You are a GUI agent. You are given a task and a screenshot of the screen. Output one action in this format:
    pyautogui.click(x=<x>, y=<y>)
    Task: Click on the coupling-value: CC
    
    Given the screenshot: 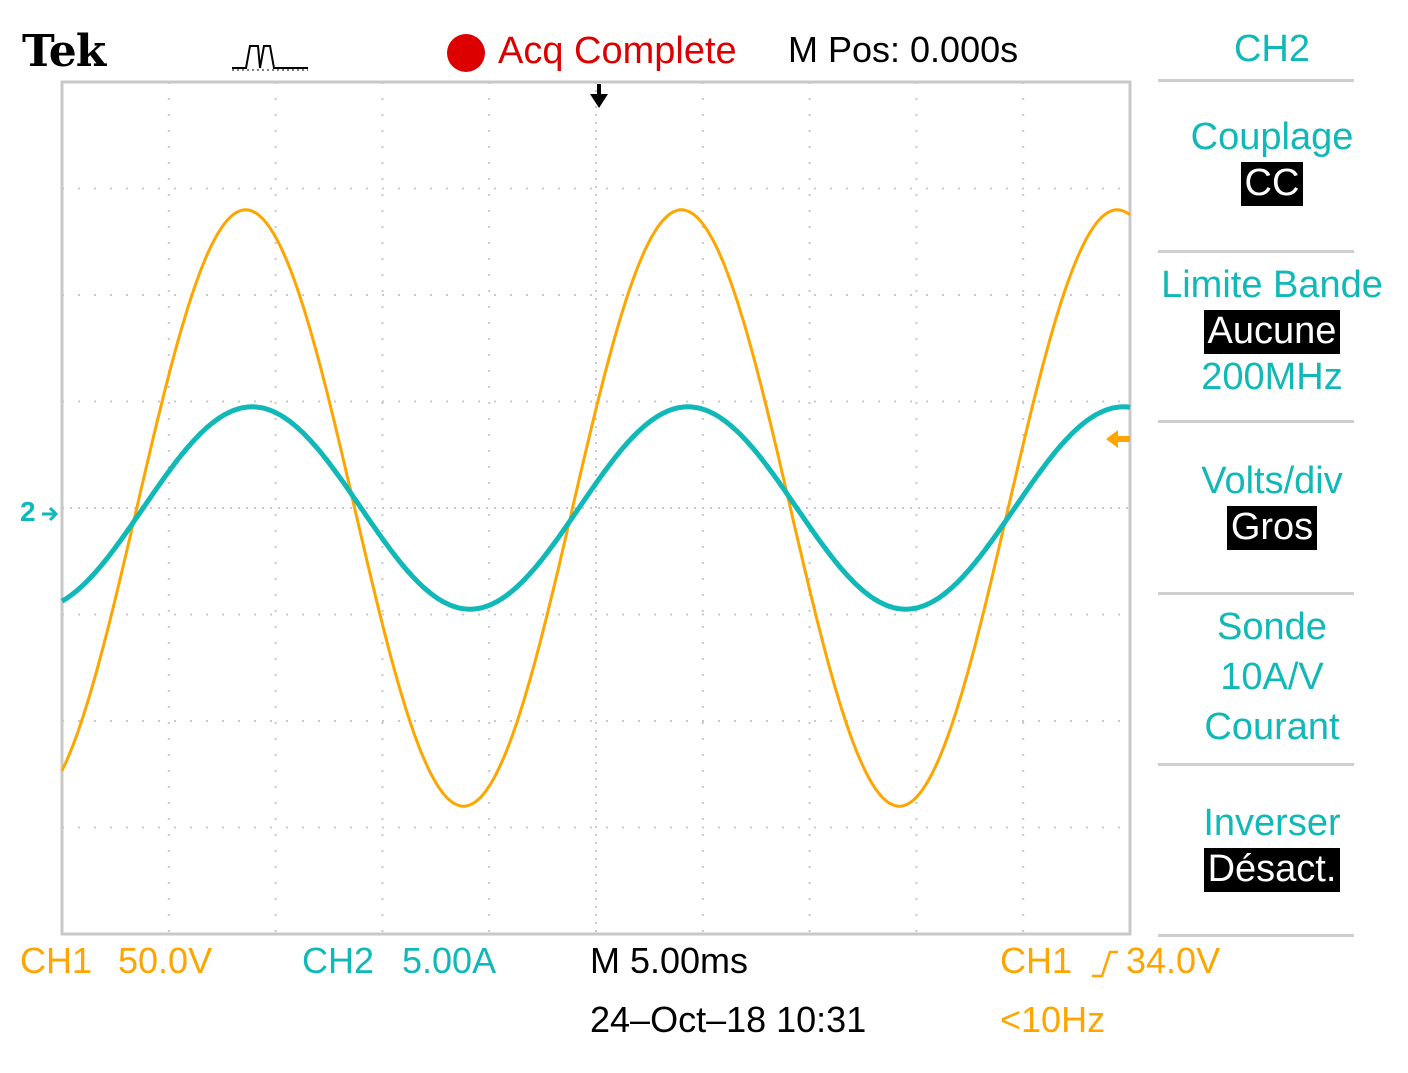 What is the action you would take?
    pyautogui.click(x=1272, y=184)
    